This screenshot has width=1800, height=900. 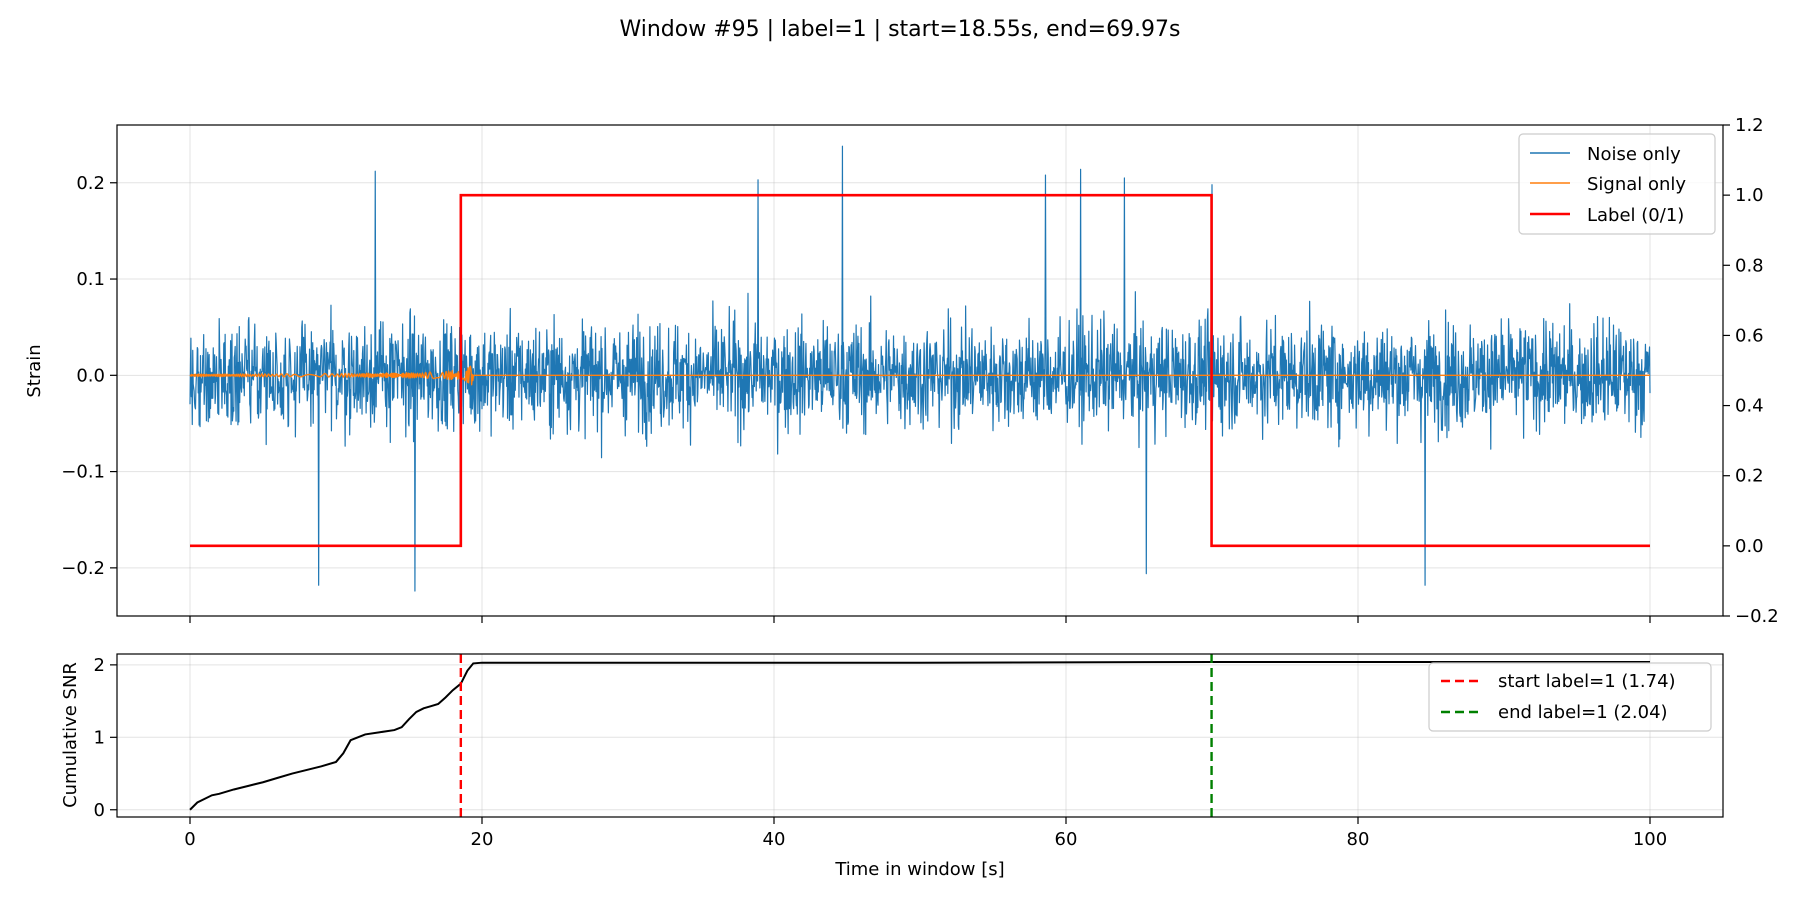 I want to click on bottom-plot-area, so click(x=919, y=735).